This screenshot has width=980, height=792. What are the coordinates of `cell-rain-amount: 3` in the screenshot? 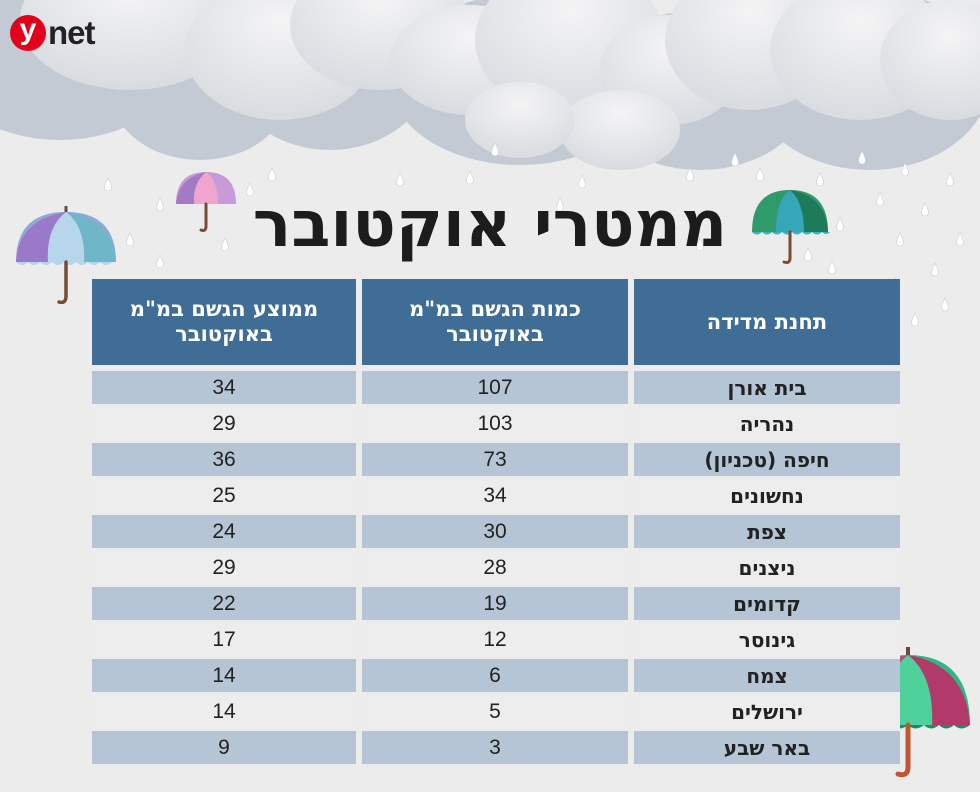 It's located at (495, 749).